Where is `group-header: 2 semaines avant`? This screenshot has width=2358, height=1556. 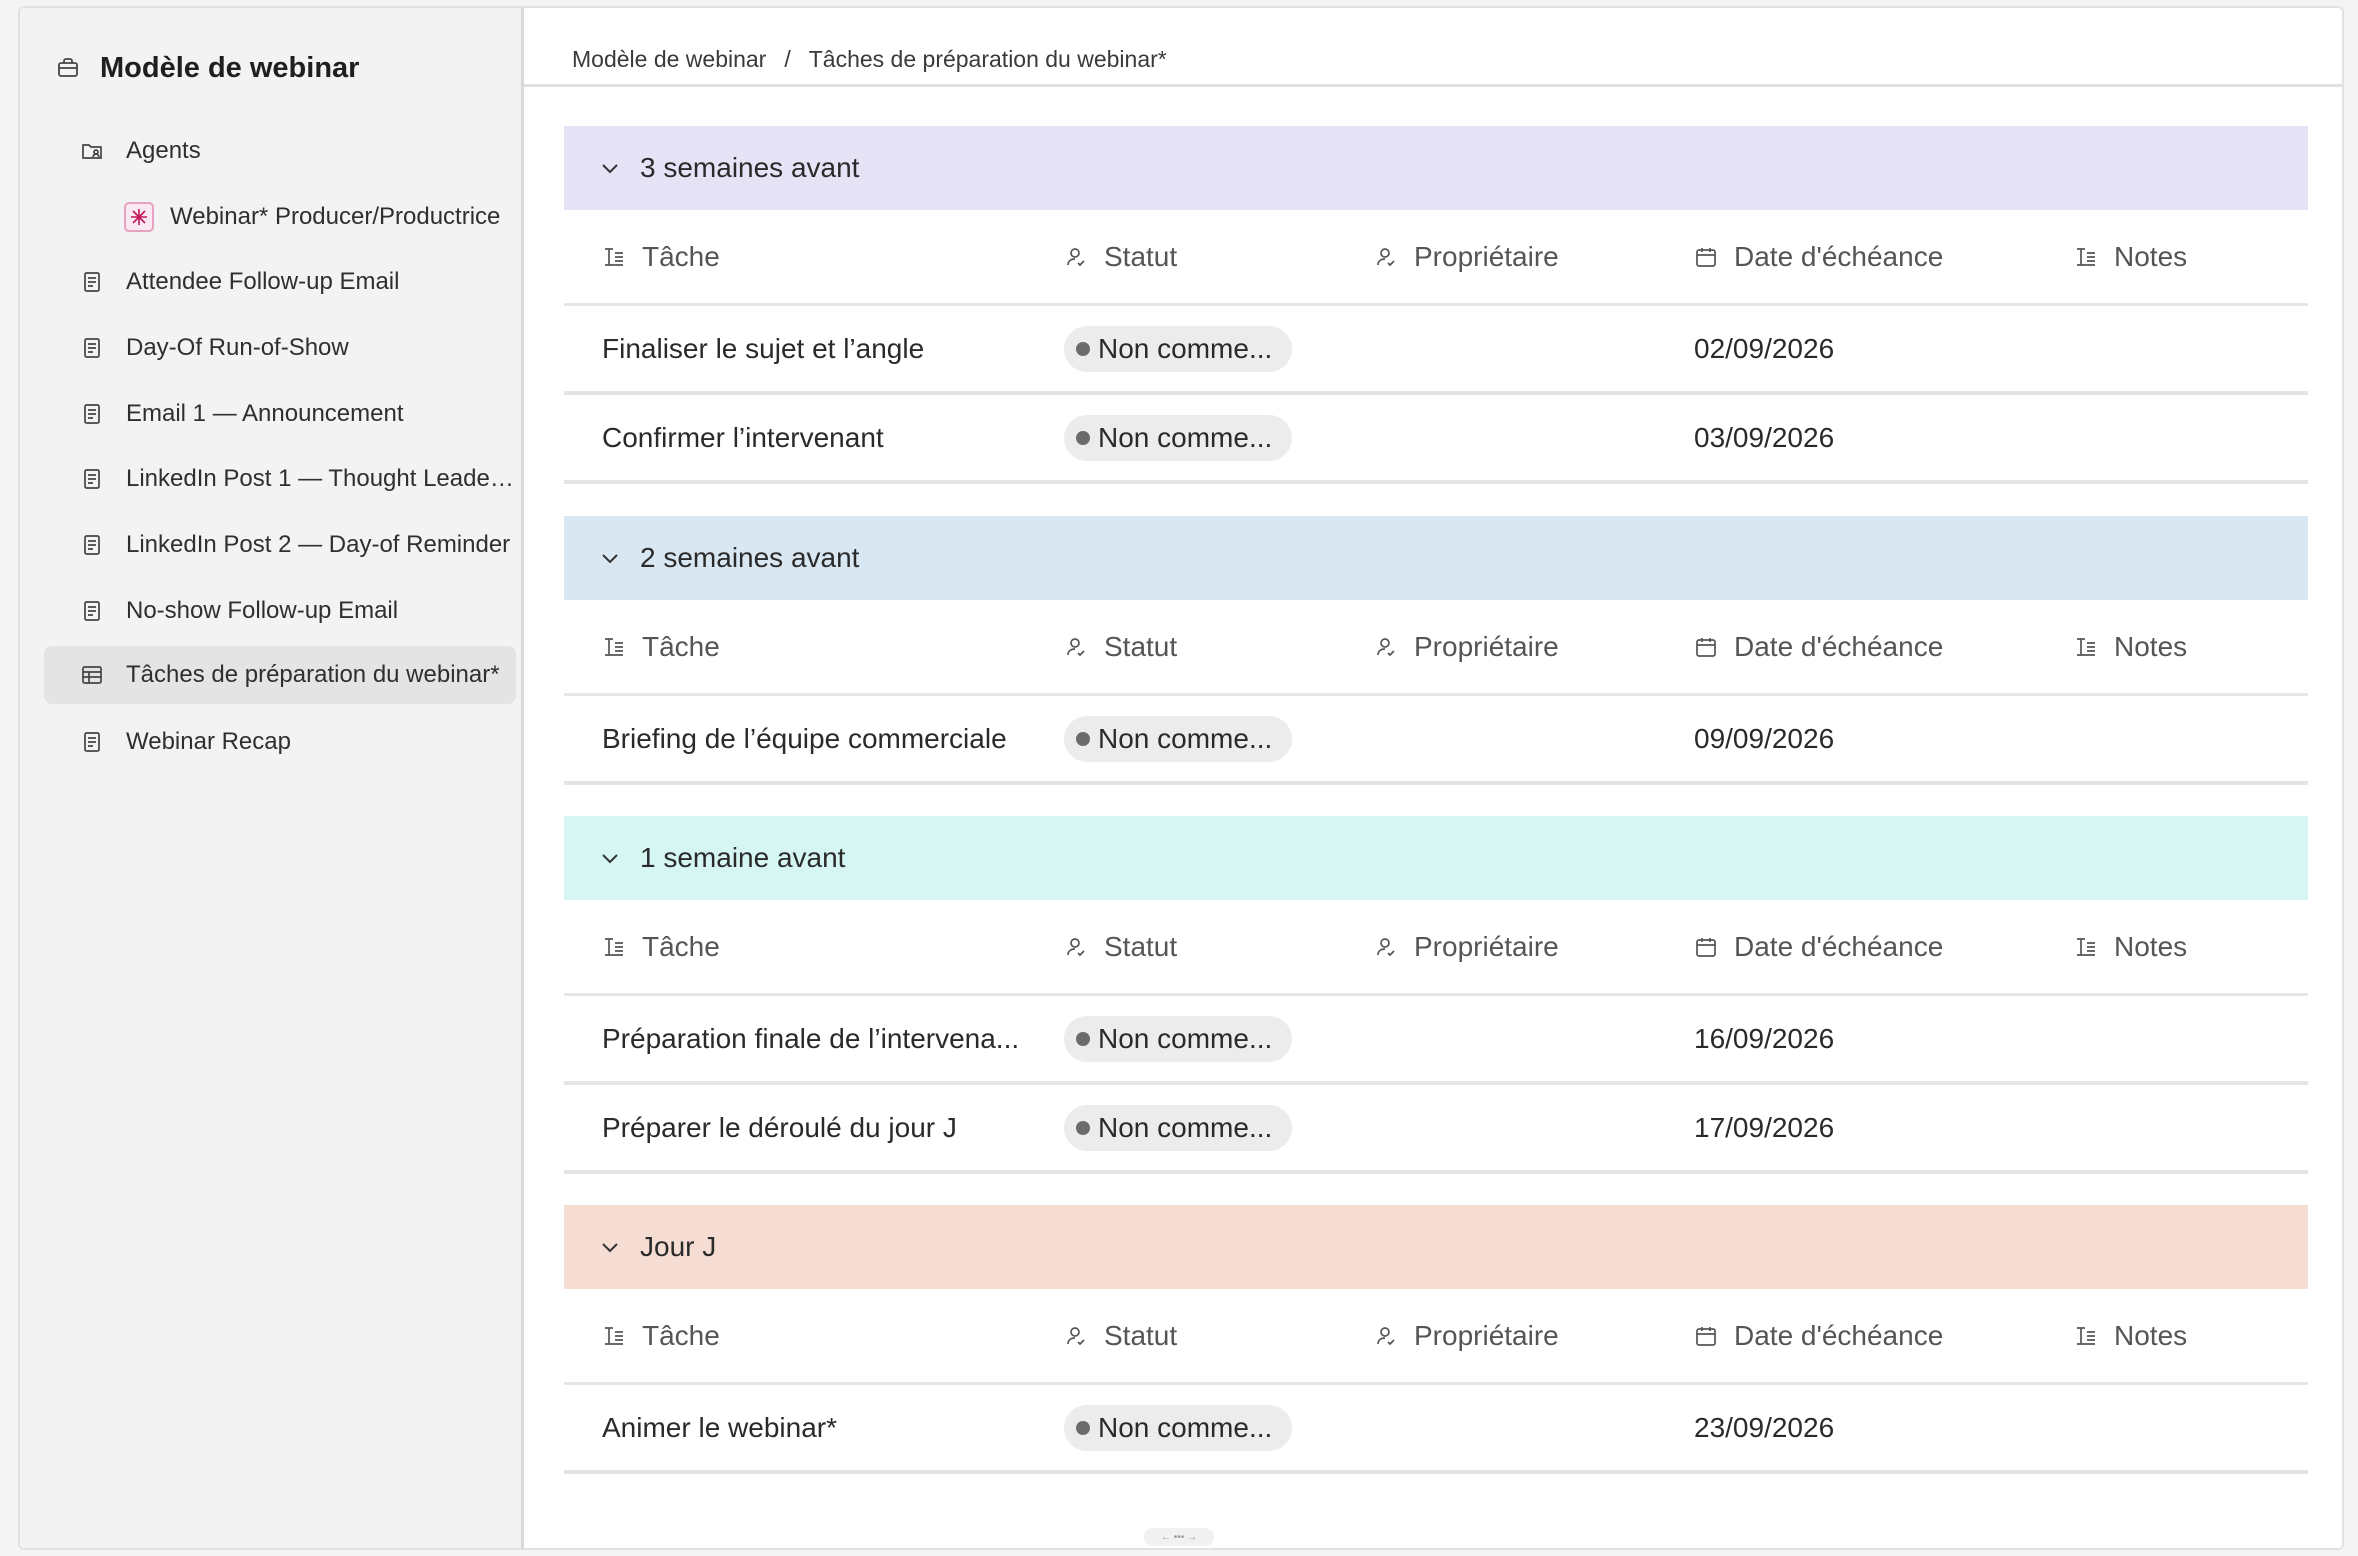
group-header: 2 semaines avant is located at coordinates (1436, 558).